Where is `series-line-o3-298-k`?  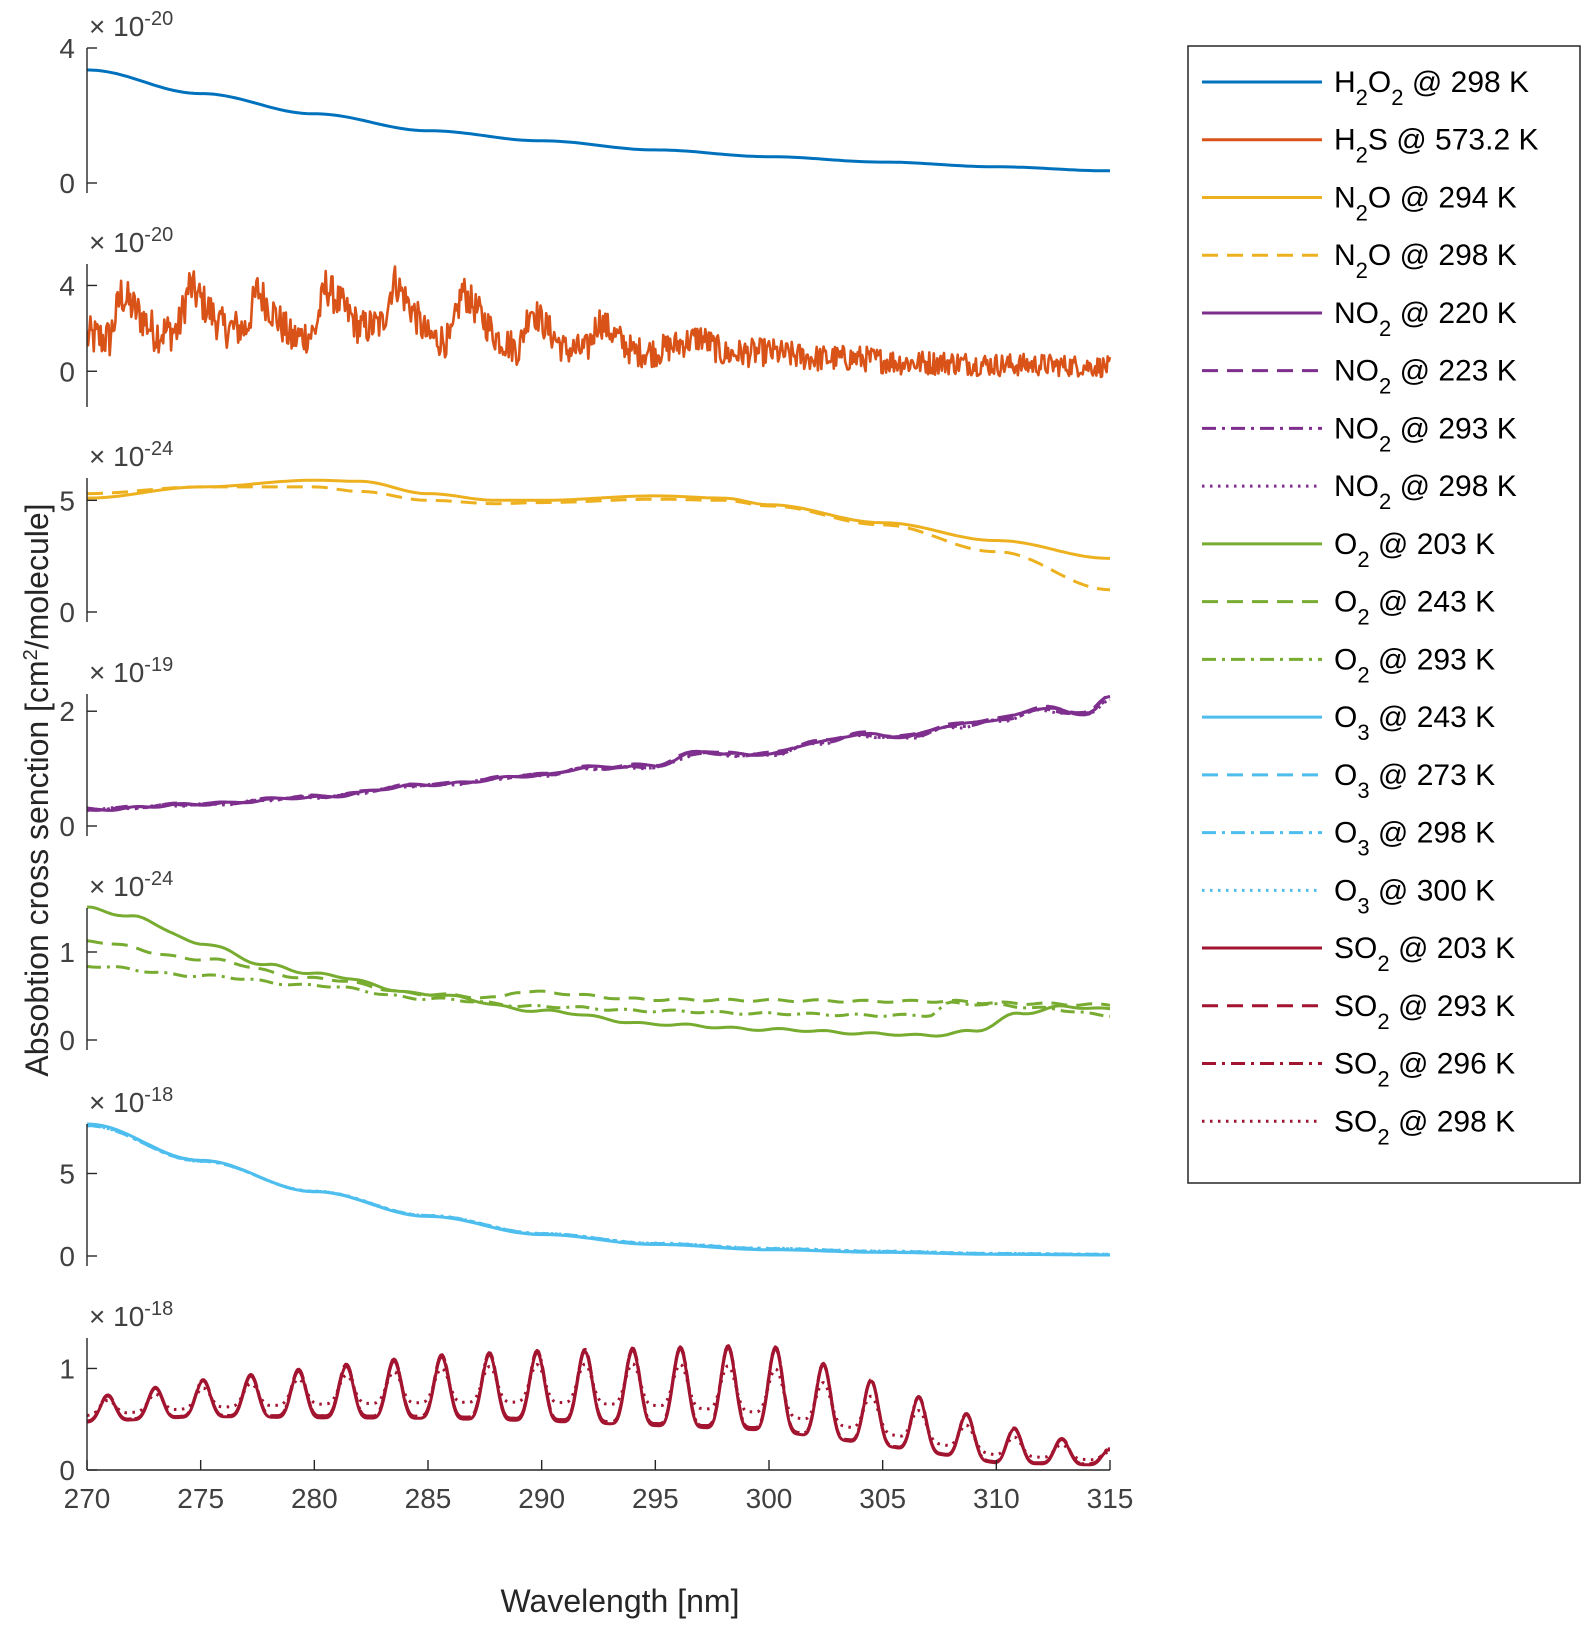 series-line-o3-298-k is located at coordinates (598, 1190).